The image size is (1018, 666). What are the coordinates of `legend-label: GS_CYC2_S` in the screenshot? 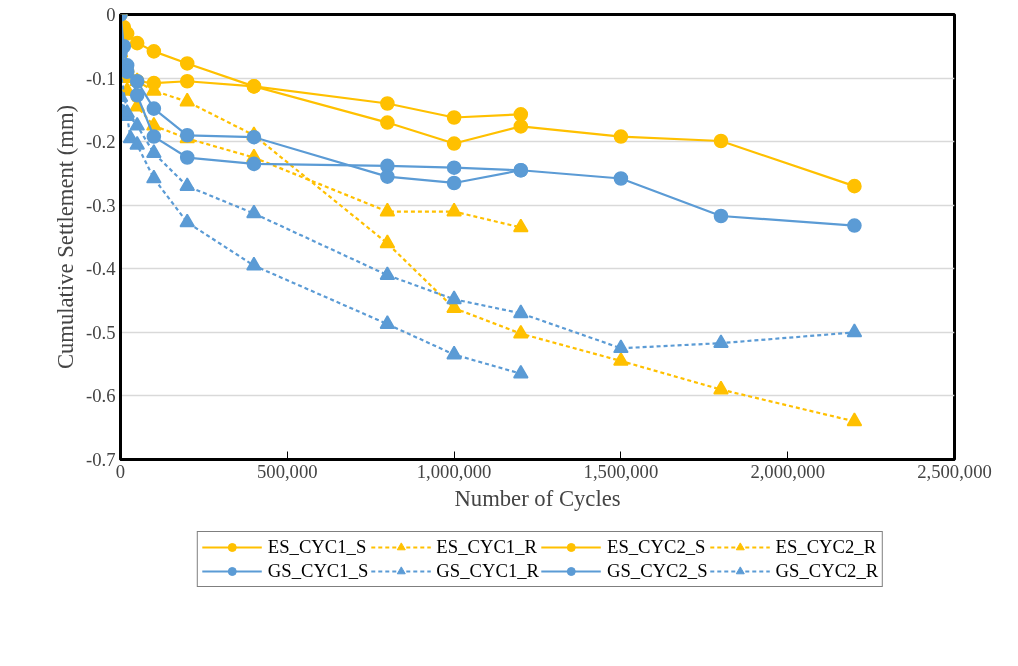 It's located at (657, 571).